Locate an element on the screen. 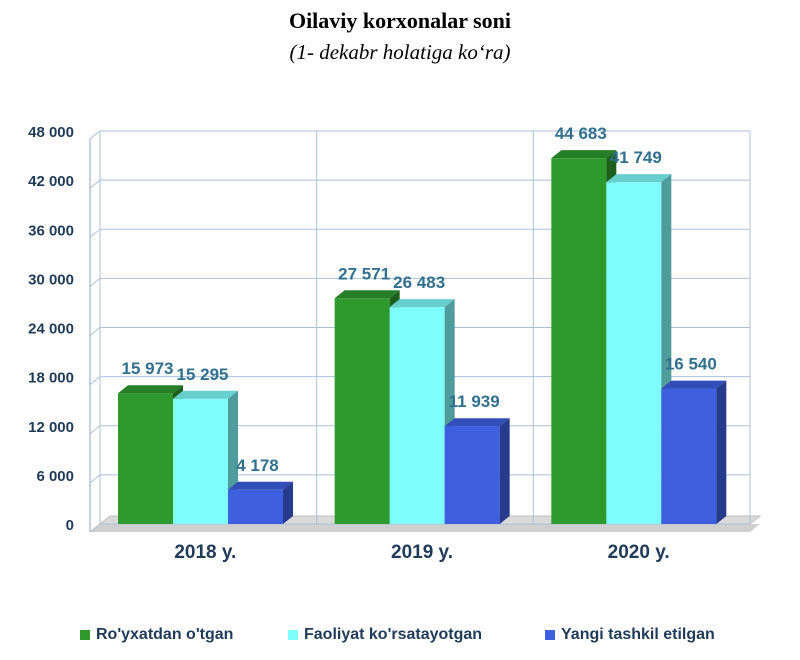 The image size is (800, 660). bar-0-0: 15 973 is located at coordinates (150, 441).